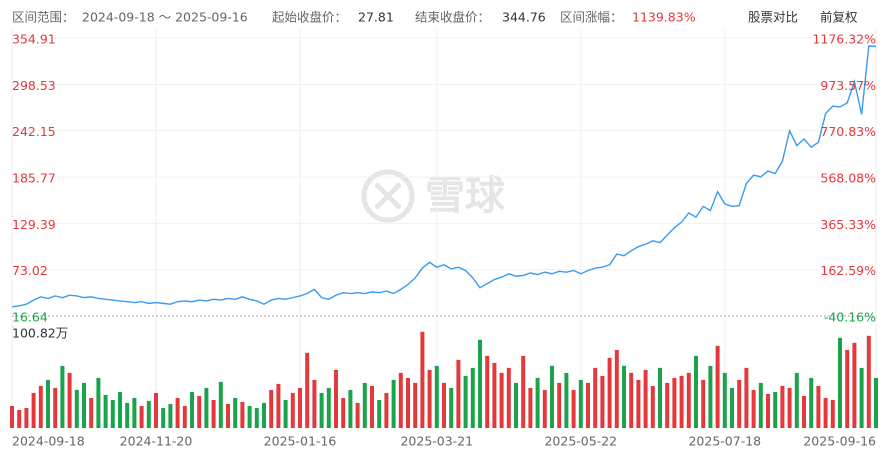 This screenshot has width=888, height=460. I want to click on x-tick-label: 2024-09-18, so click(48, 441).